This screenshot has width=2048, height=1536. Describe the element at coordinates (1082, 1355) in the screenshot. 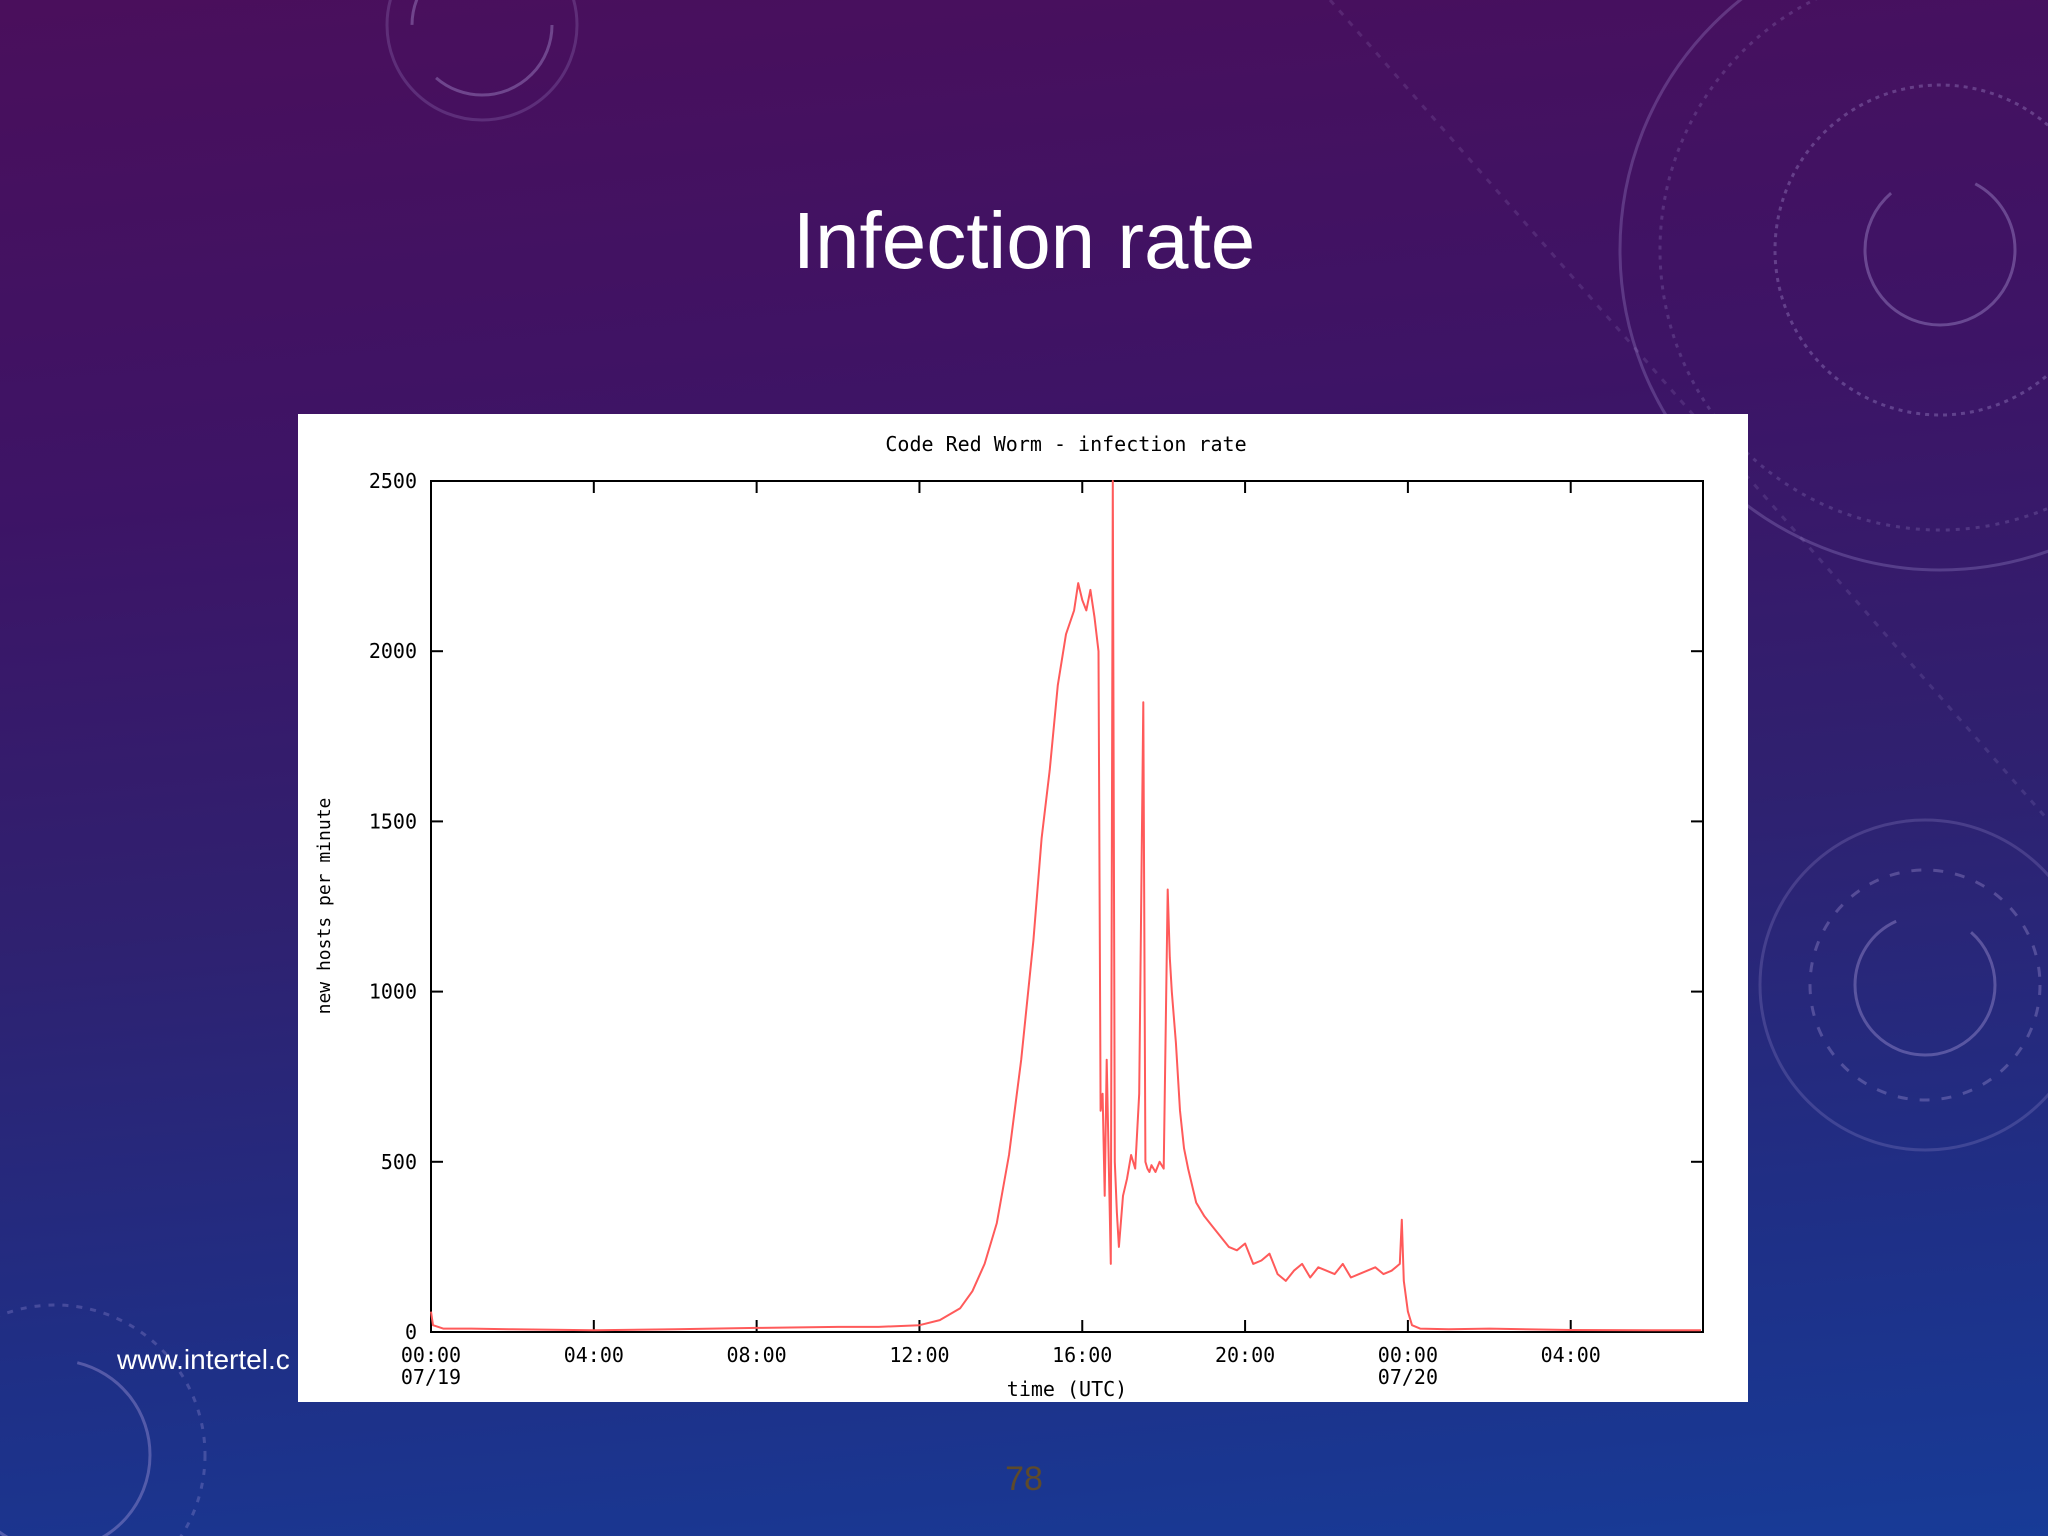

I see `x-tick-label: 16:00` at that location.